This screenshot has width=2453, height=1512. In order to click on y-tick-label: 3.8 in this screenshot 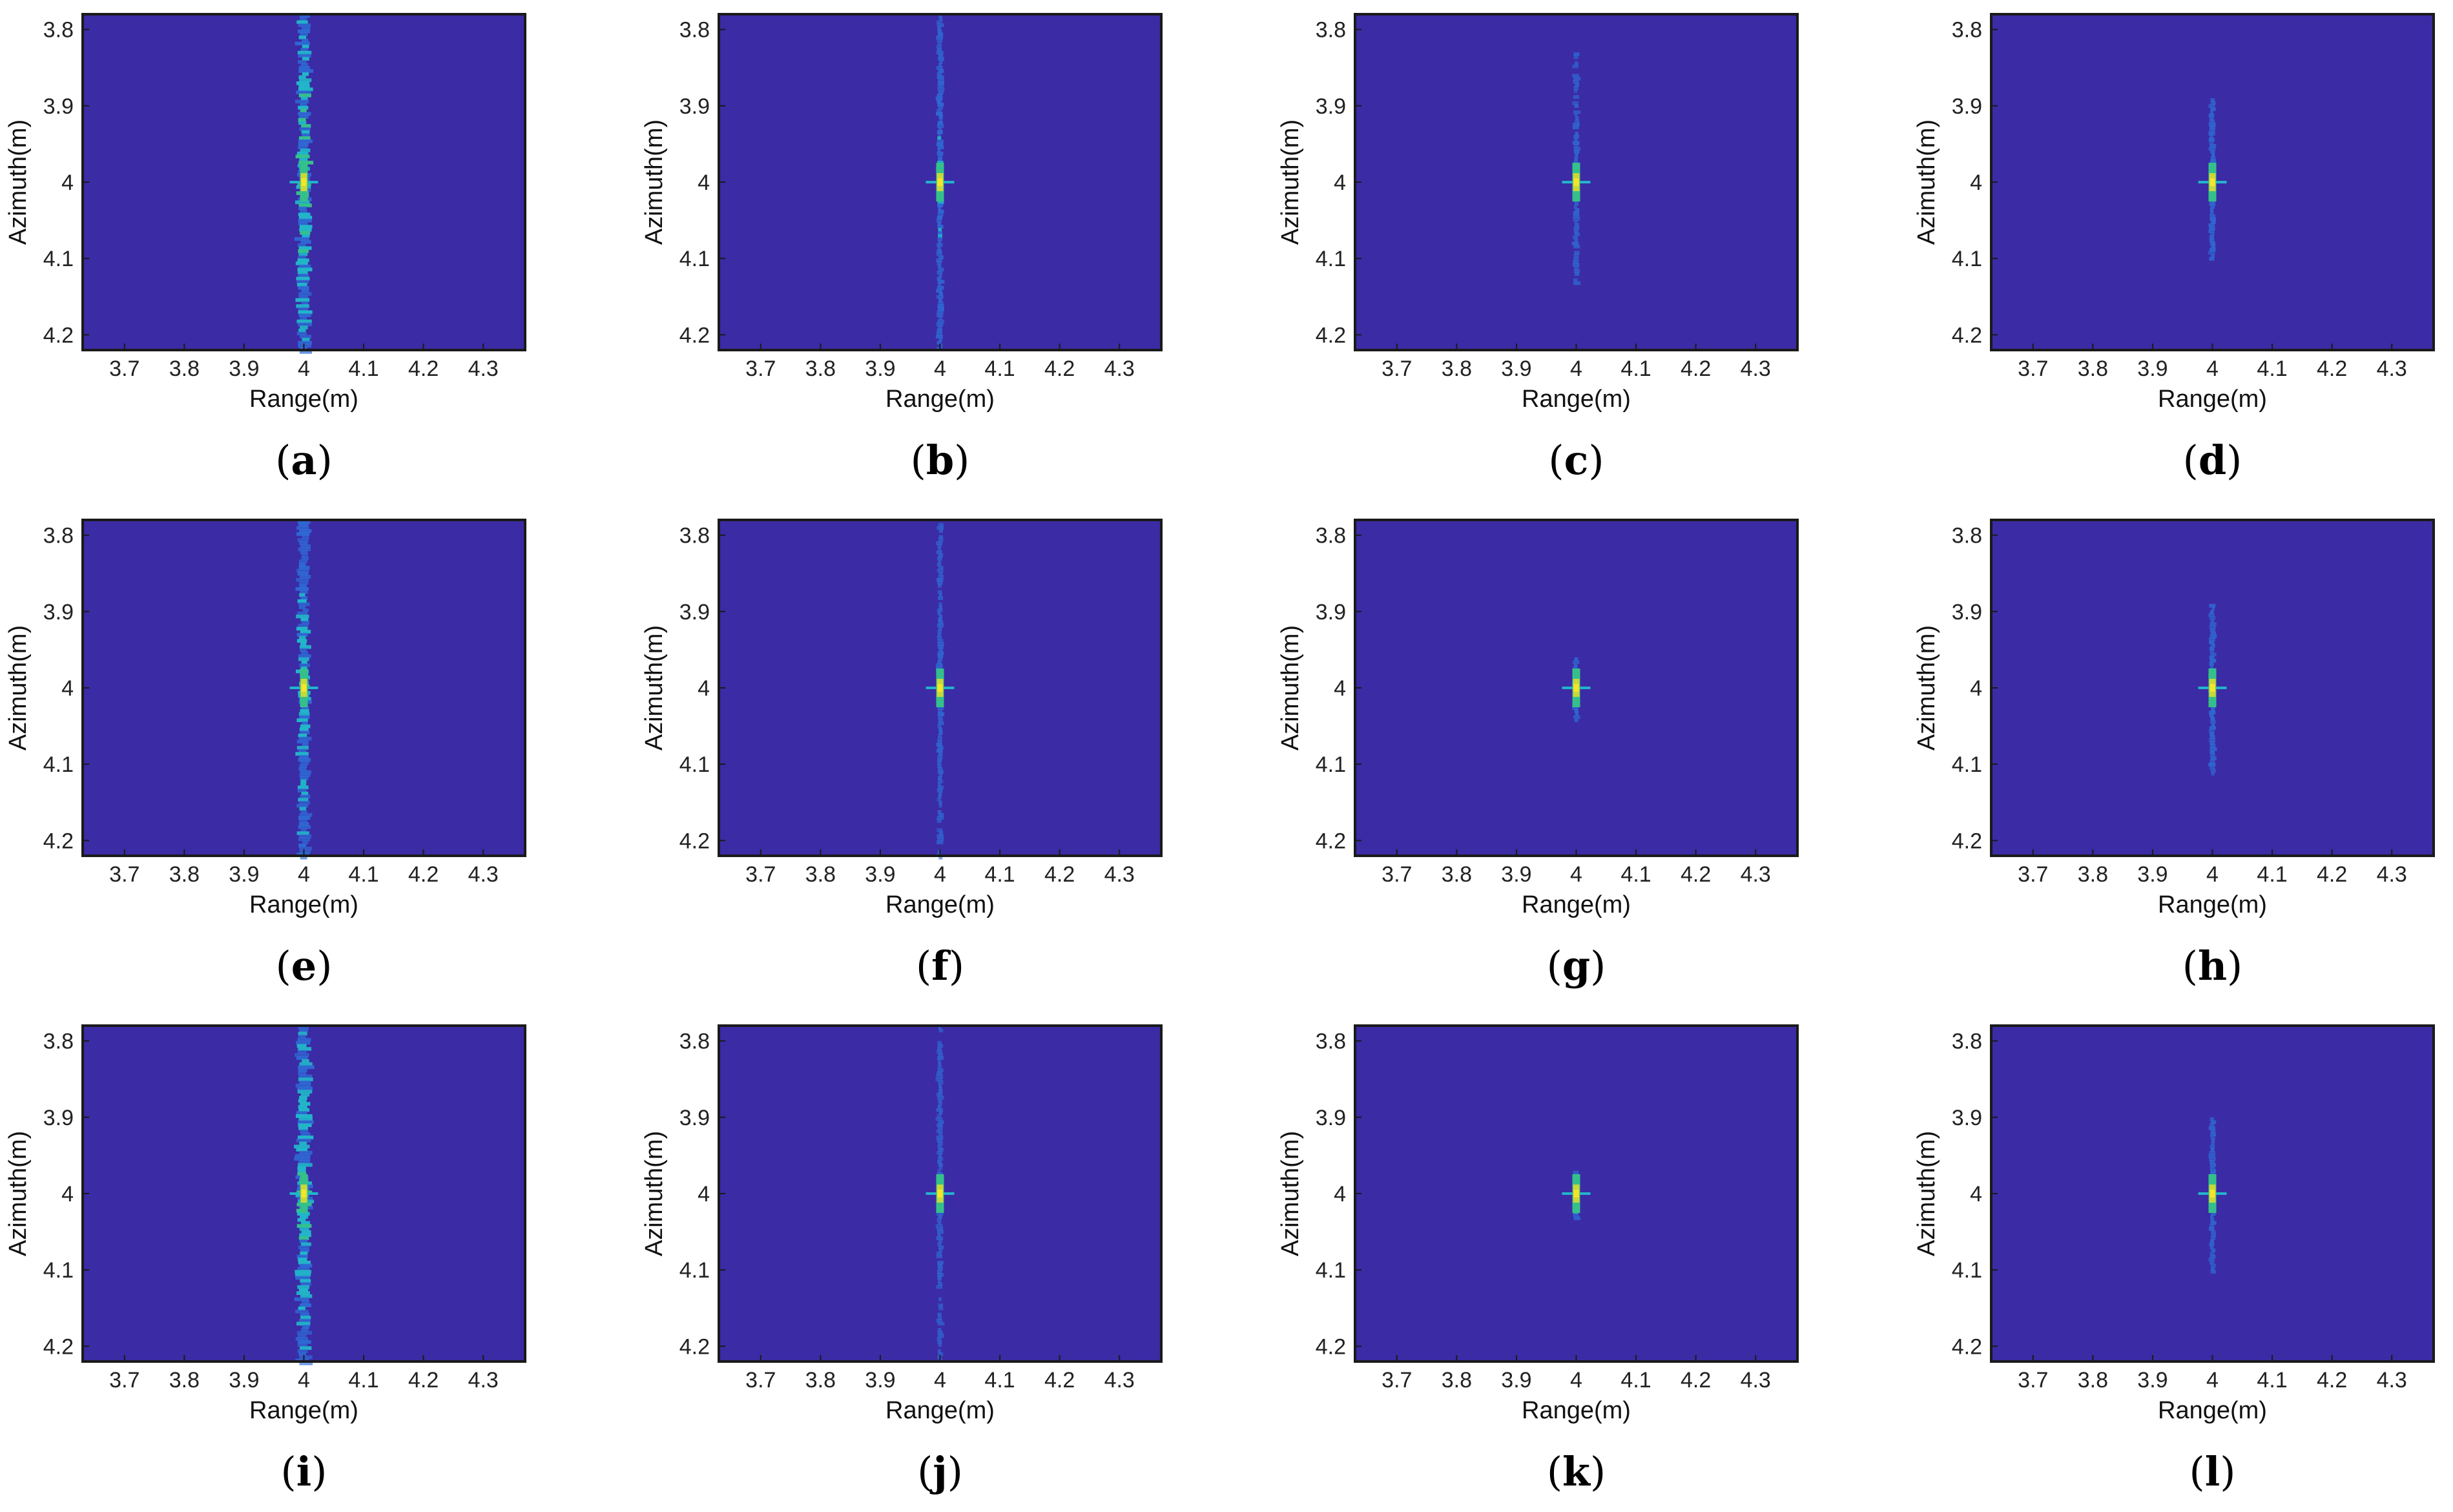, I will do `click(1967, 1042)`.